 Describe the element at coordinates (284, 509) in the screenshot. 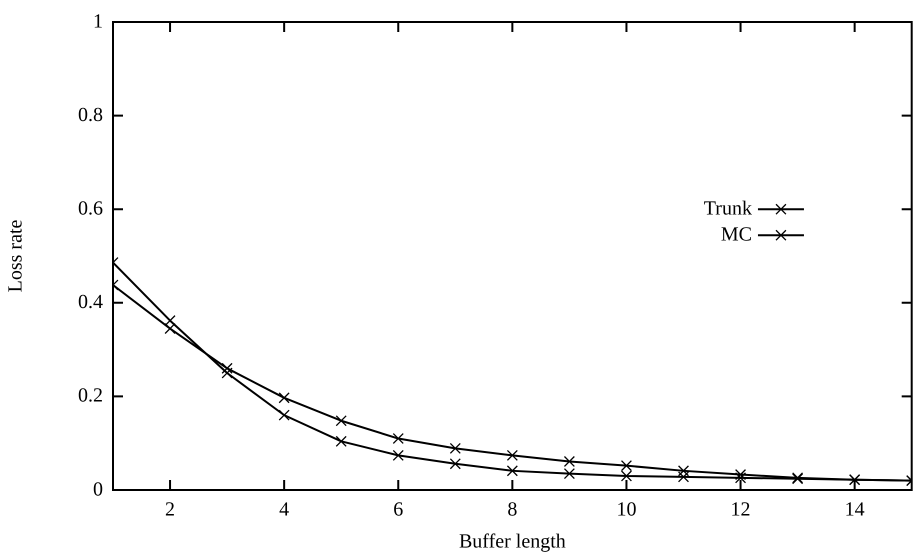

I see `x-tick-label: 4` at that location.